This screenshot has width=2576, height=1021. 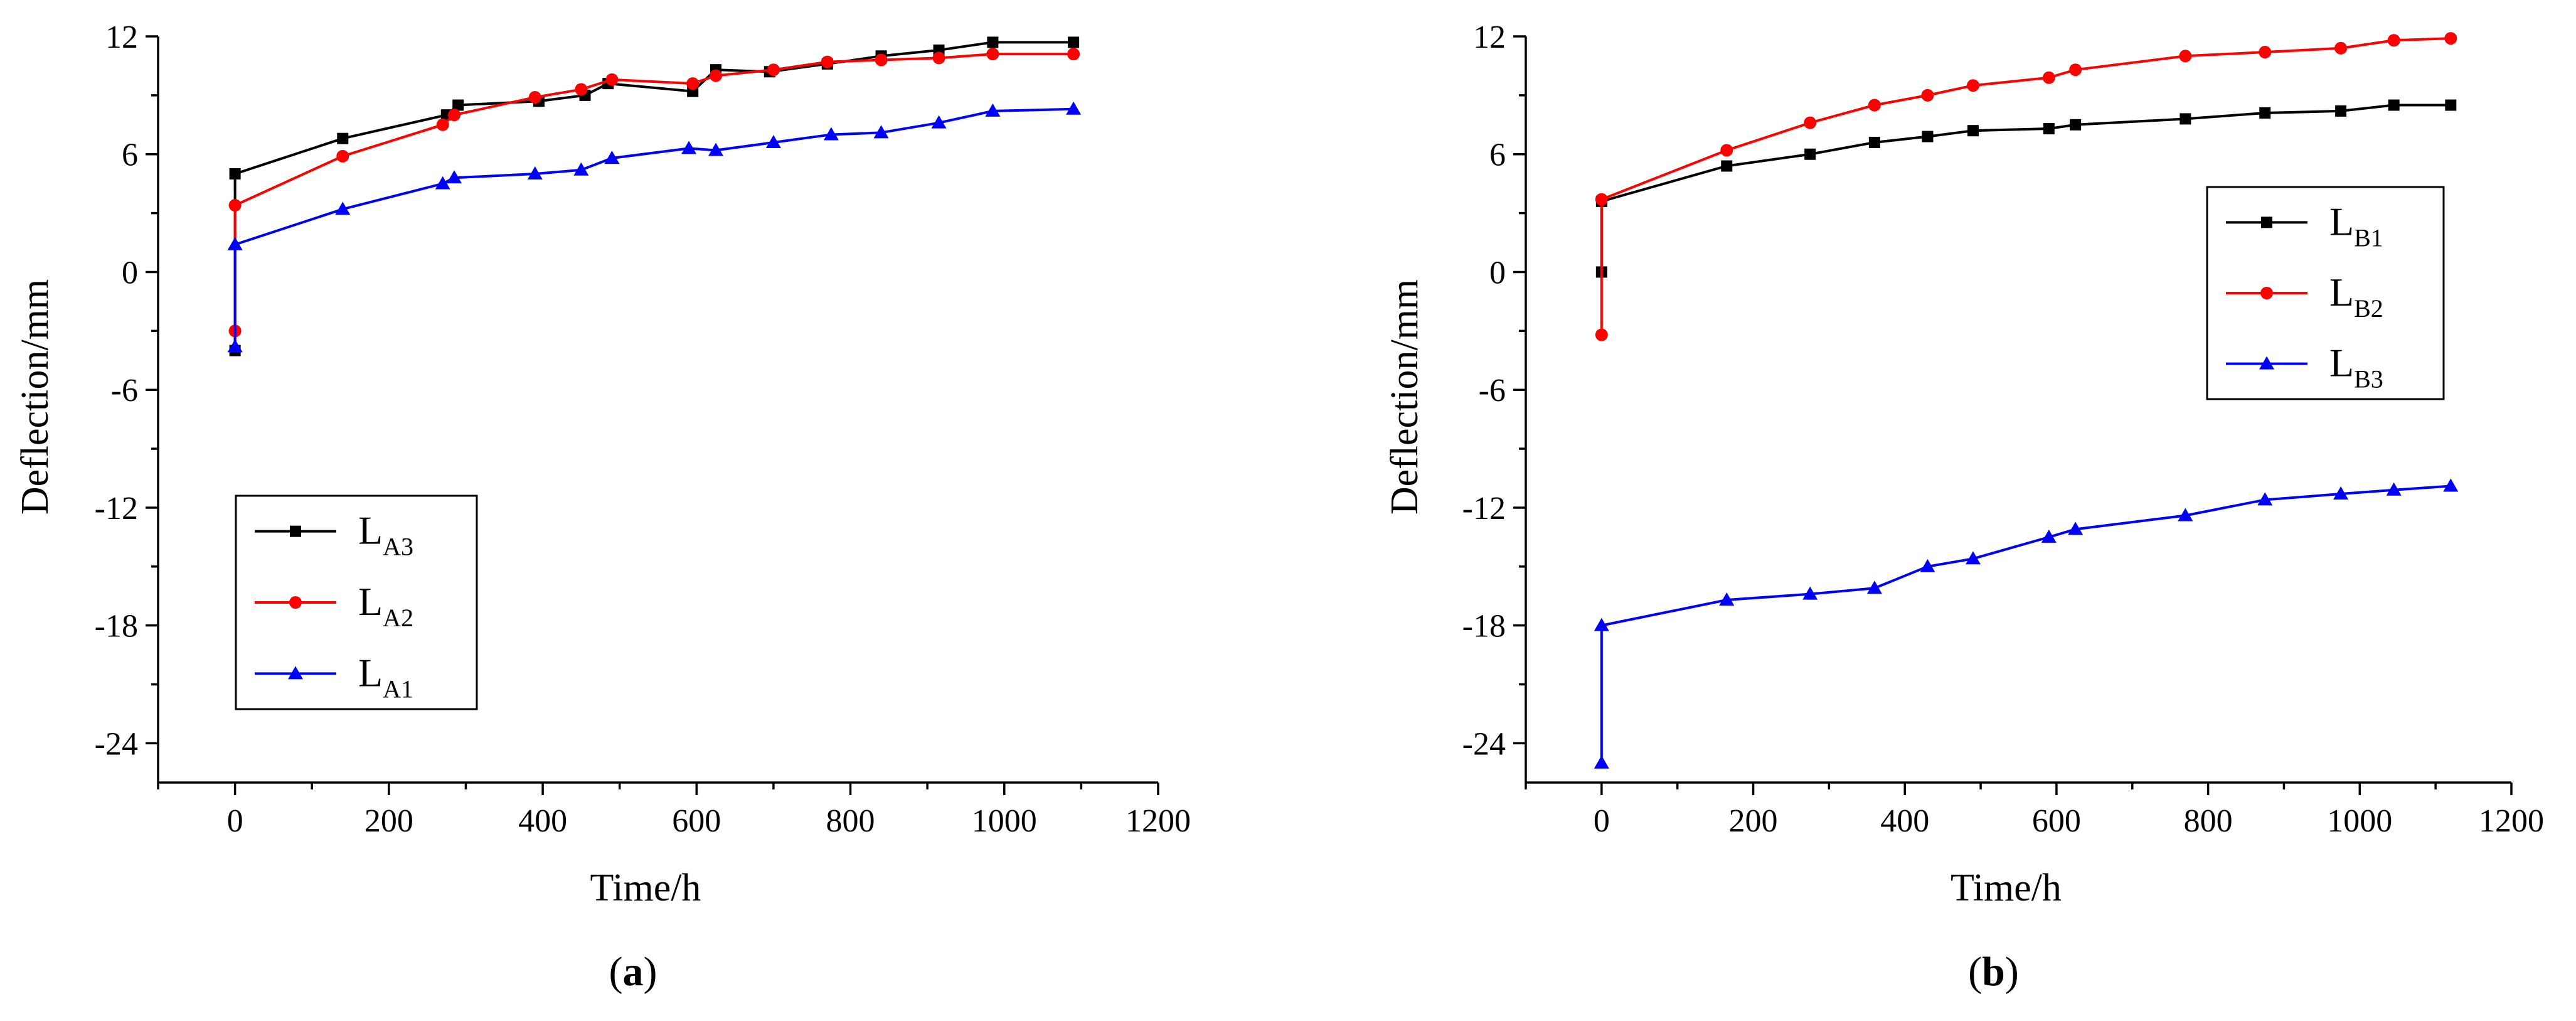 I want to click on series-LB3, so click(x=2027, y=623).